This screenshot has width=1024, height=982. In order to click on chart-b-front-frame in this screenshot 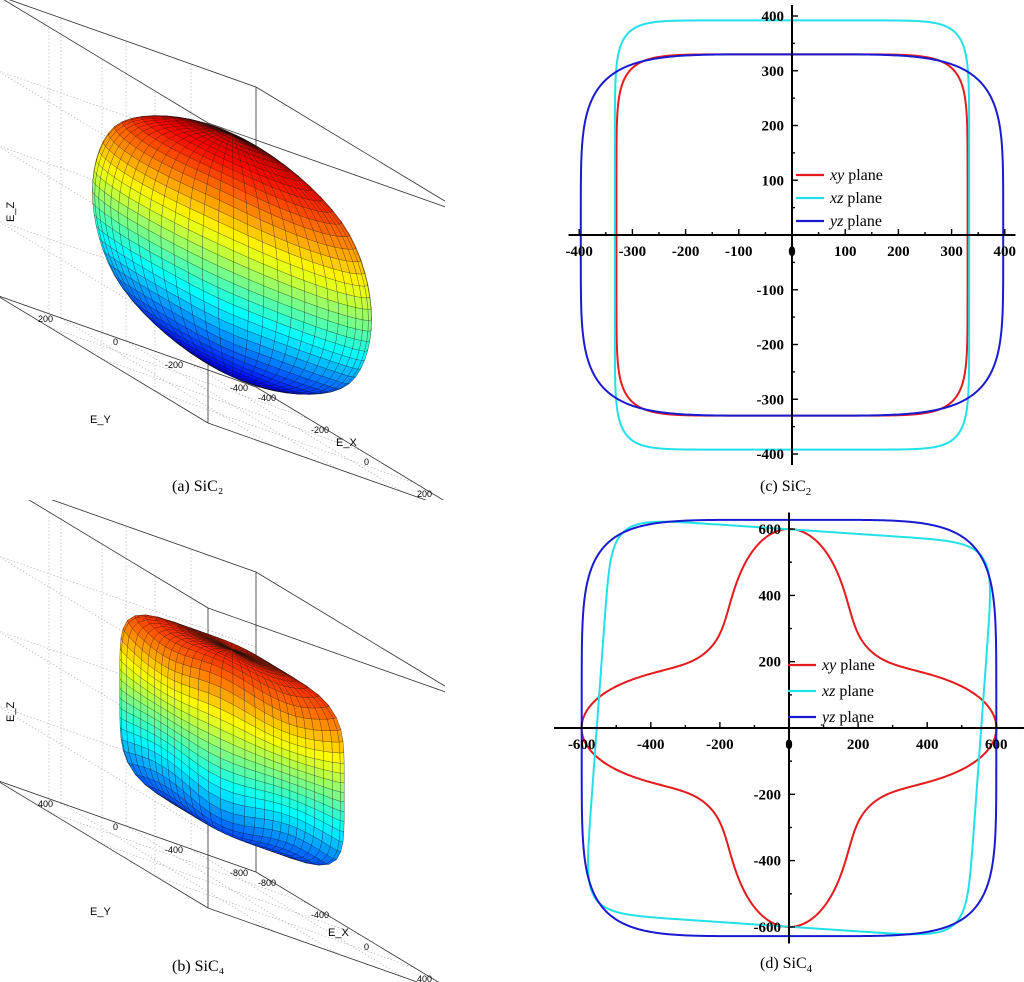, I will do `click(326, 632)`.